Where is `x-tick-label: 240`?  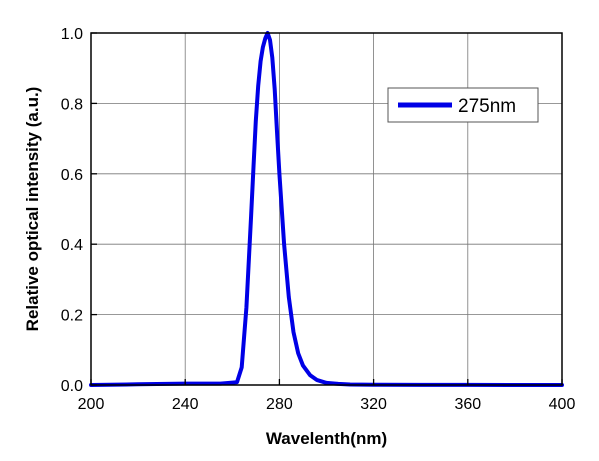 x-tick-label: 240 is located at coordinates (185, 404).